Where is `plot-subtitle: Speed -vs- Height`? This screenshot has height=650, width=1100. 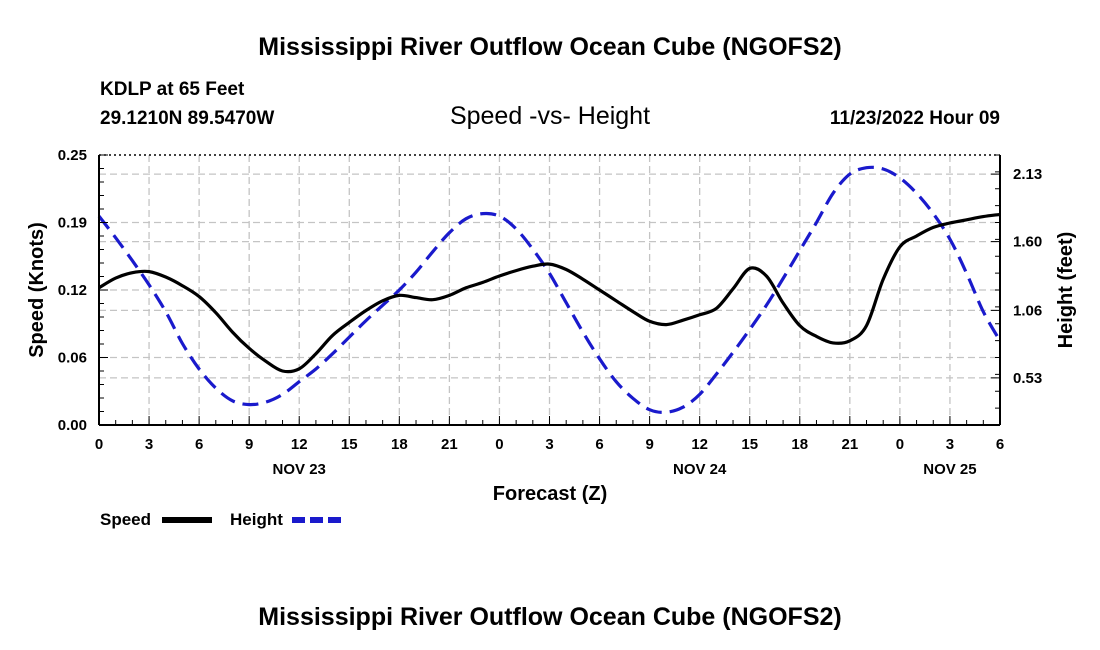 plot-subtitle: Speed -vs- Height is located at coordinates (550, 116).